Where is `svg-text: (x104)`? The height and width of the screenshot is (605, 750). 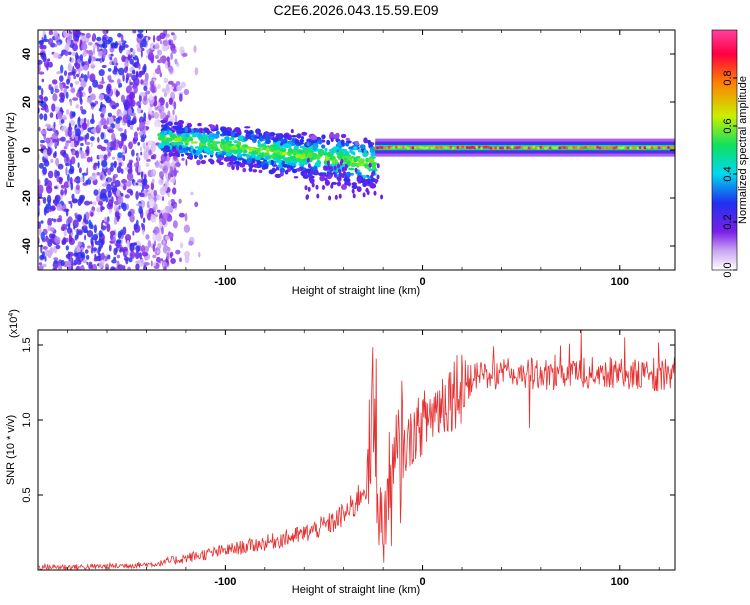
svg-text: (x104) is located at coordinates (14, 323).